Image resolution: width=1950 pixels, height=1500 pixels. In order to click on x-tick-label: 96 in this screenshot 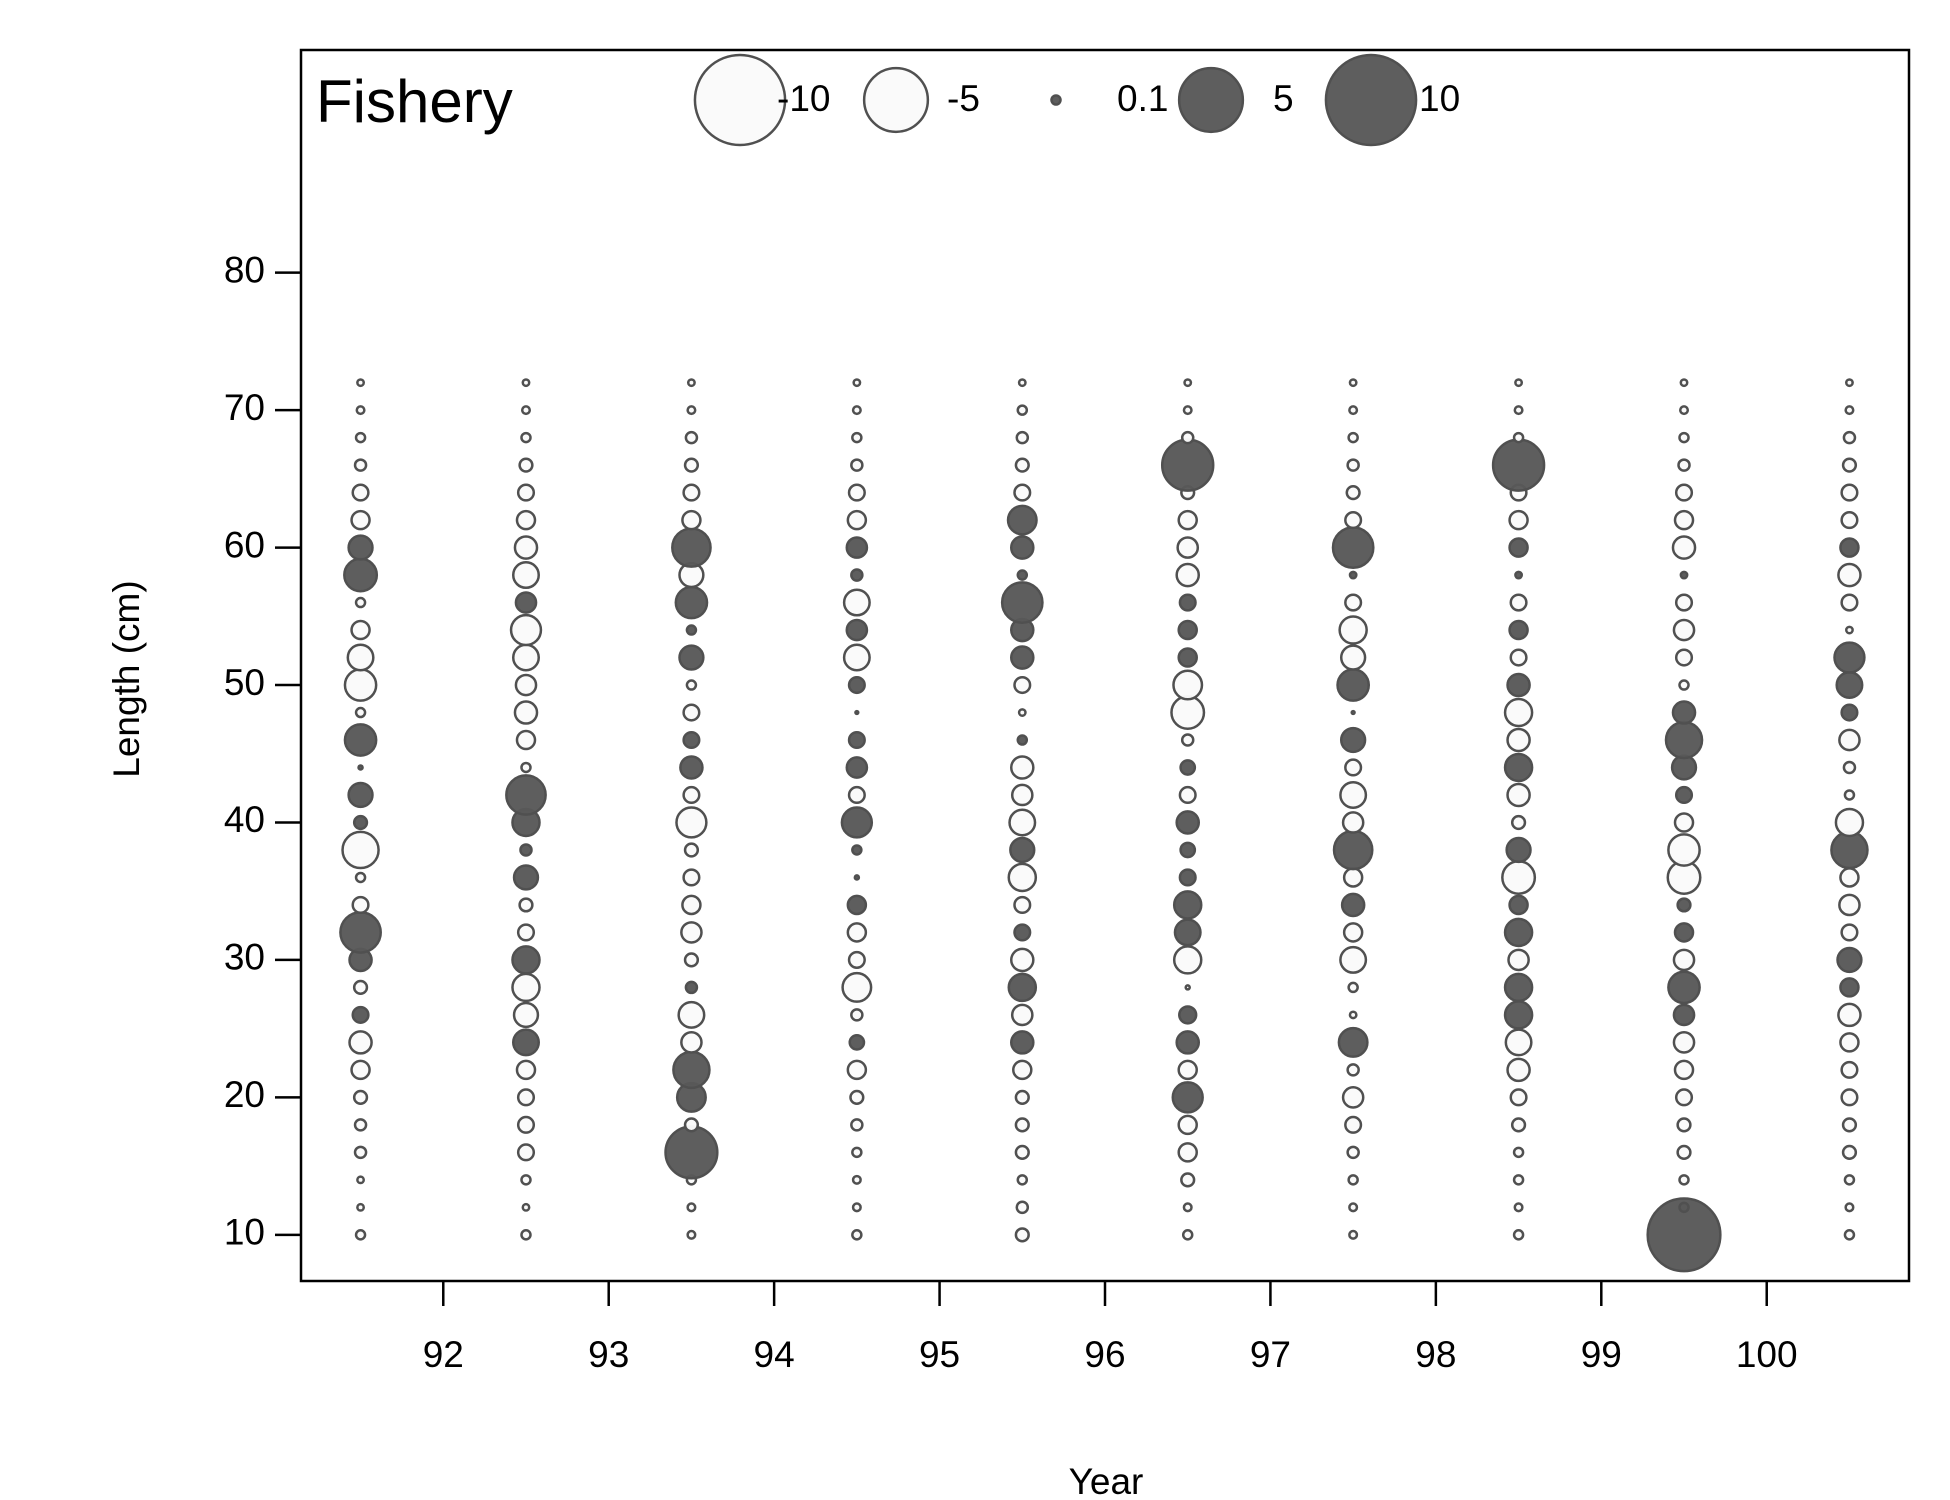, I will do `click(1104, 1354)`.